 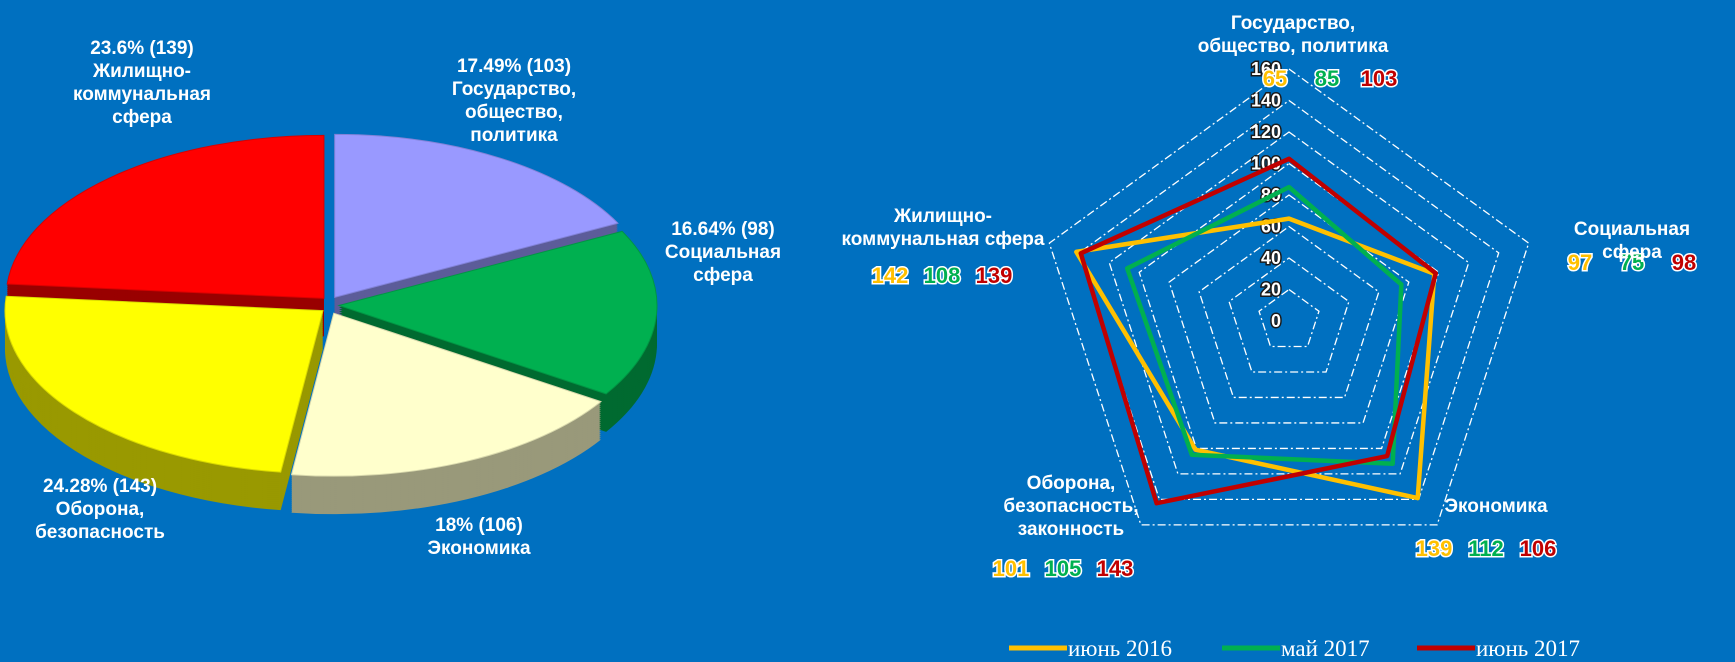 What do you see at coordinates (1327, 78) in the screenshot?
I see `axis-value-label: 85` at bounding box center [1327, 78].